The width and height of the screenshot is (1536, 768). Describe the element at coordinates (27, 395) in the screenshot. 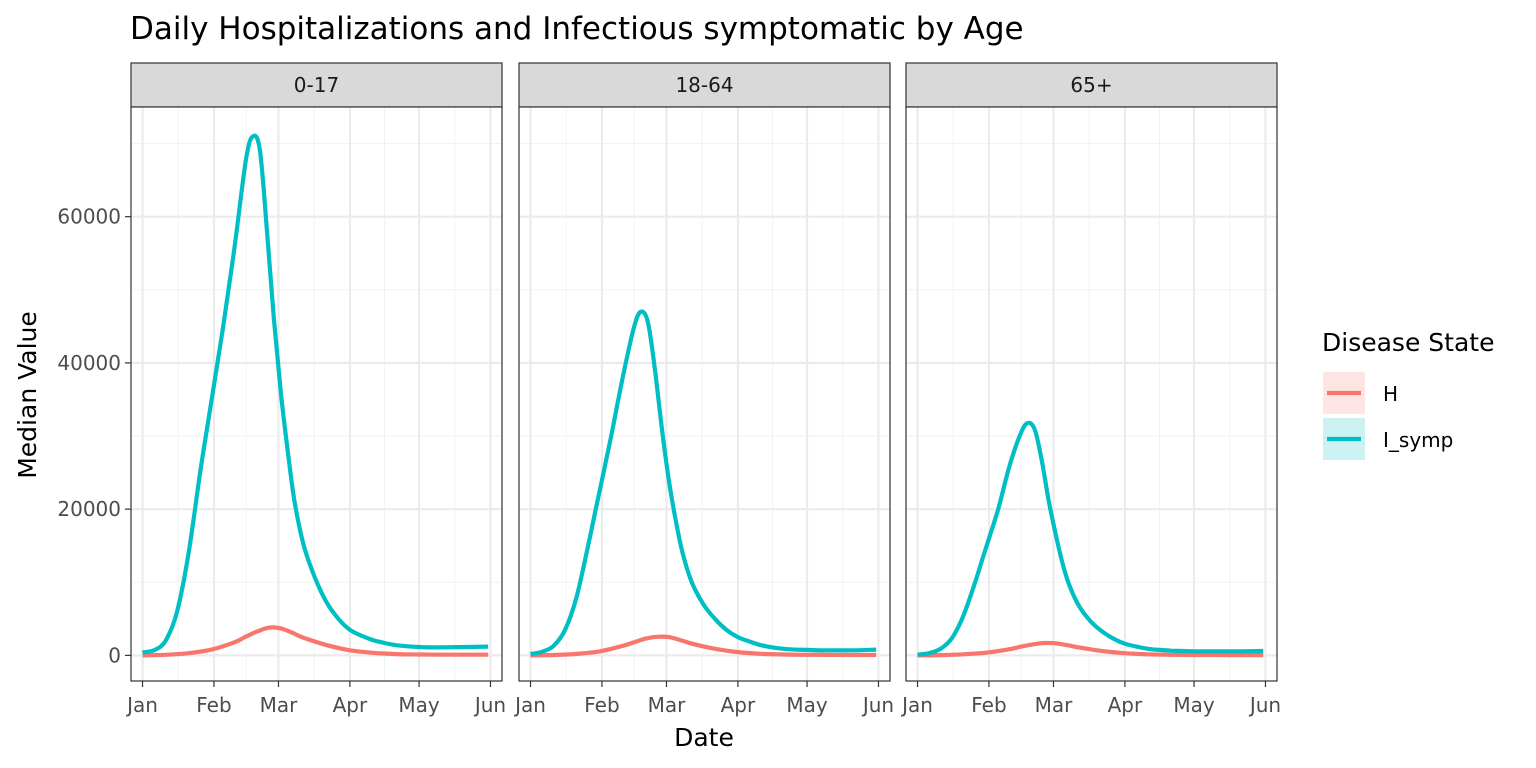

I see `y-axis-title: Median Value` at that location.